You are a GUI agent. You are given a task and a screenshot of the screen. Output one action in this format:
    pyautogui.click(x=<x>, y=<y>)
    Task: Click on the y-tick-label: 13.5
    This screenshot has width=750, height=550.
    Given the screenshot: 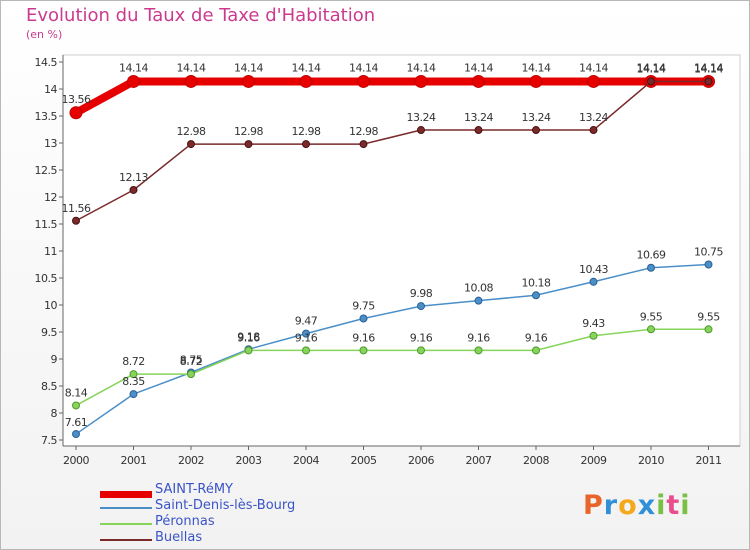 What is the action you would take?
    pyautogui.click(x=46, y=116)
    